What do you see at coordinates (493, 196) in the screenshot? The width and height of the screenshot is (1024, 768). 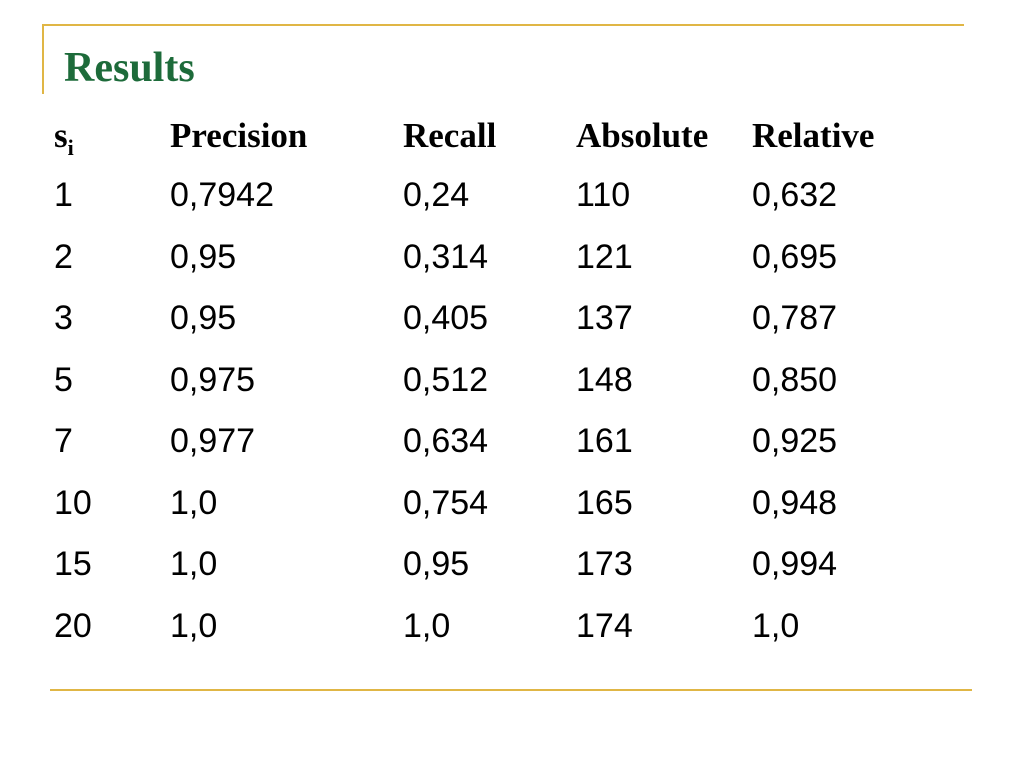 I see `table-row: 1 0,7942 0,24 110 0,632` at bounding box center [493, 196].